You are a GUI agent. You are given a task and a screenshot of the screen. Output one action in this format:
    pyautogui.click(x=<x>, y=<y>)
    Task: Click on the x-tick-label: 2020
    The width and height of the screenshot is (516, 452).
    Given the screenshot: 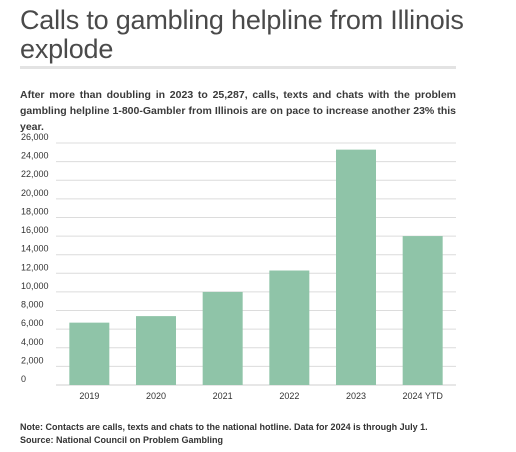 What is the action you would take?
    pyautogui.click(x=156, y=396)
    